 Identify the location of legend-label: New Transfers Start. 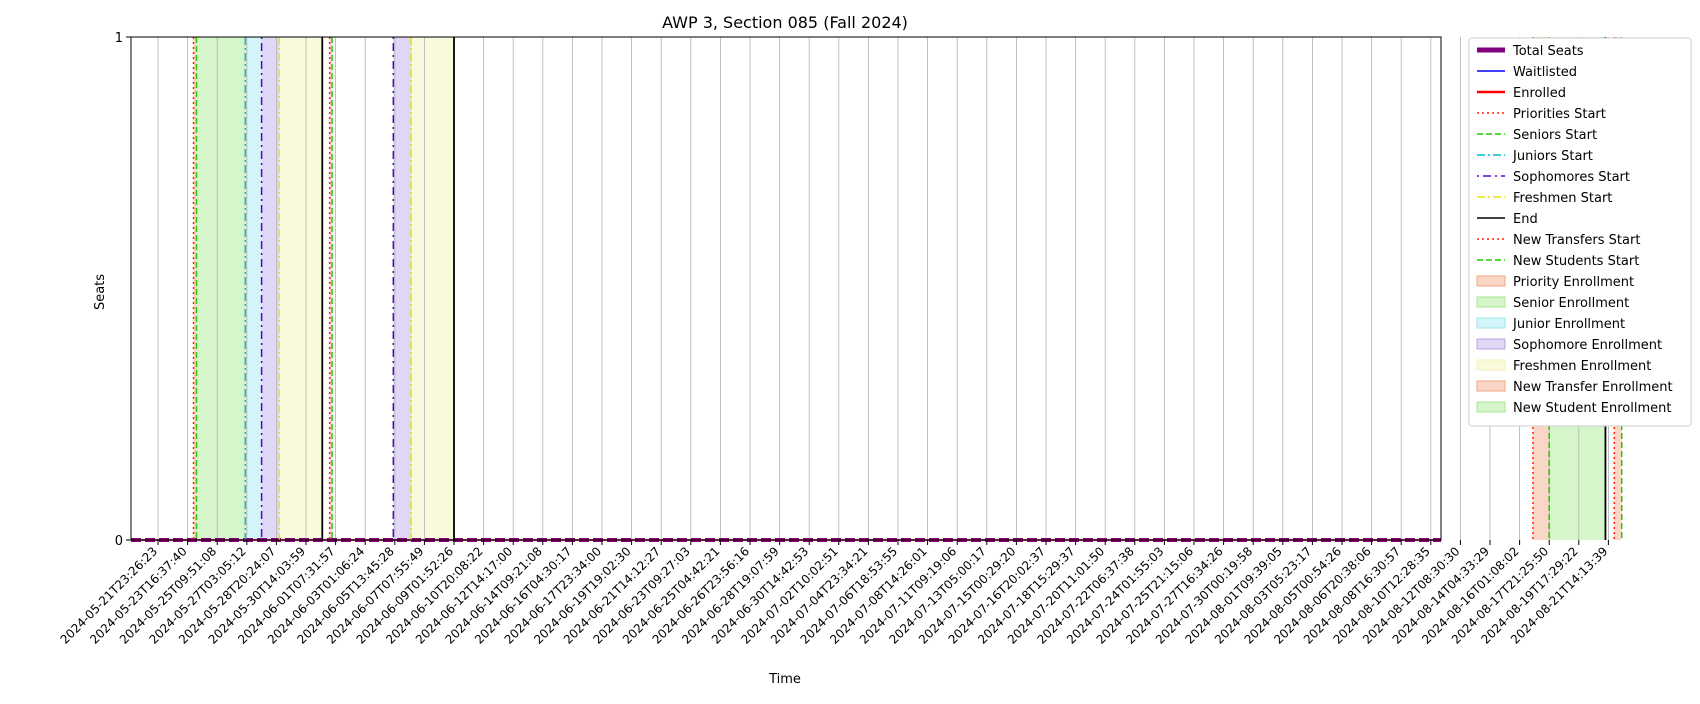
(1576, 240).